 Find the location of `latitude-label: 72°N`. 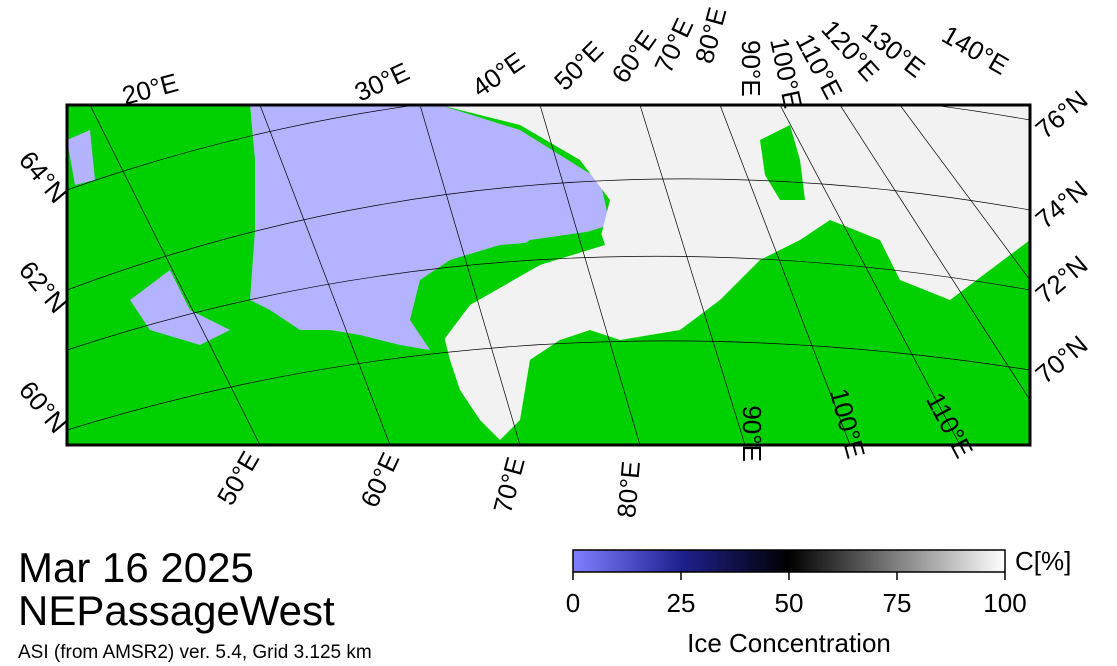

latitude-label: 72°N is located at coordinates (1062, 279).